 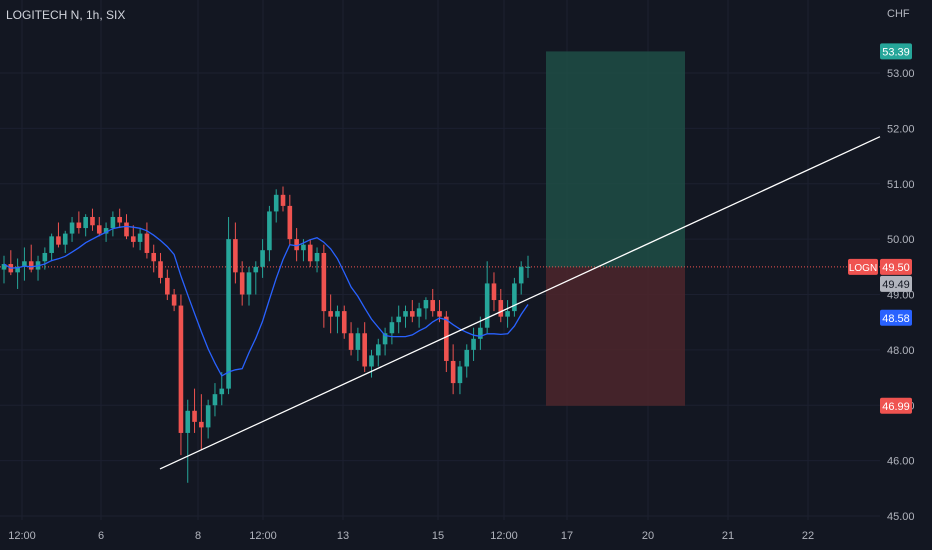 I want to click on time-tick-label: 13, so click(x=343, y=536).